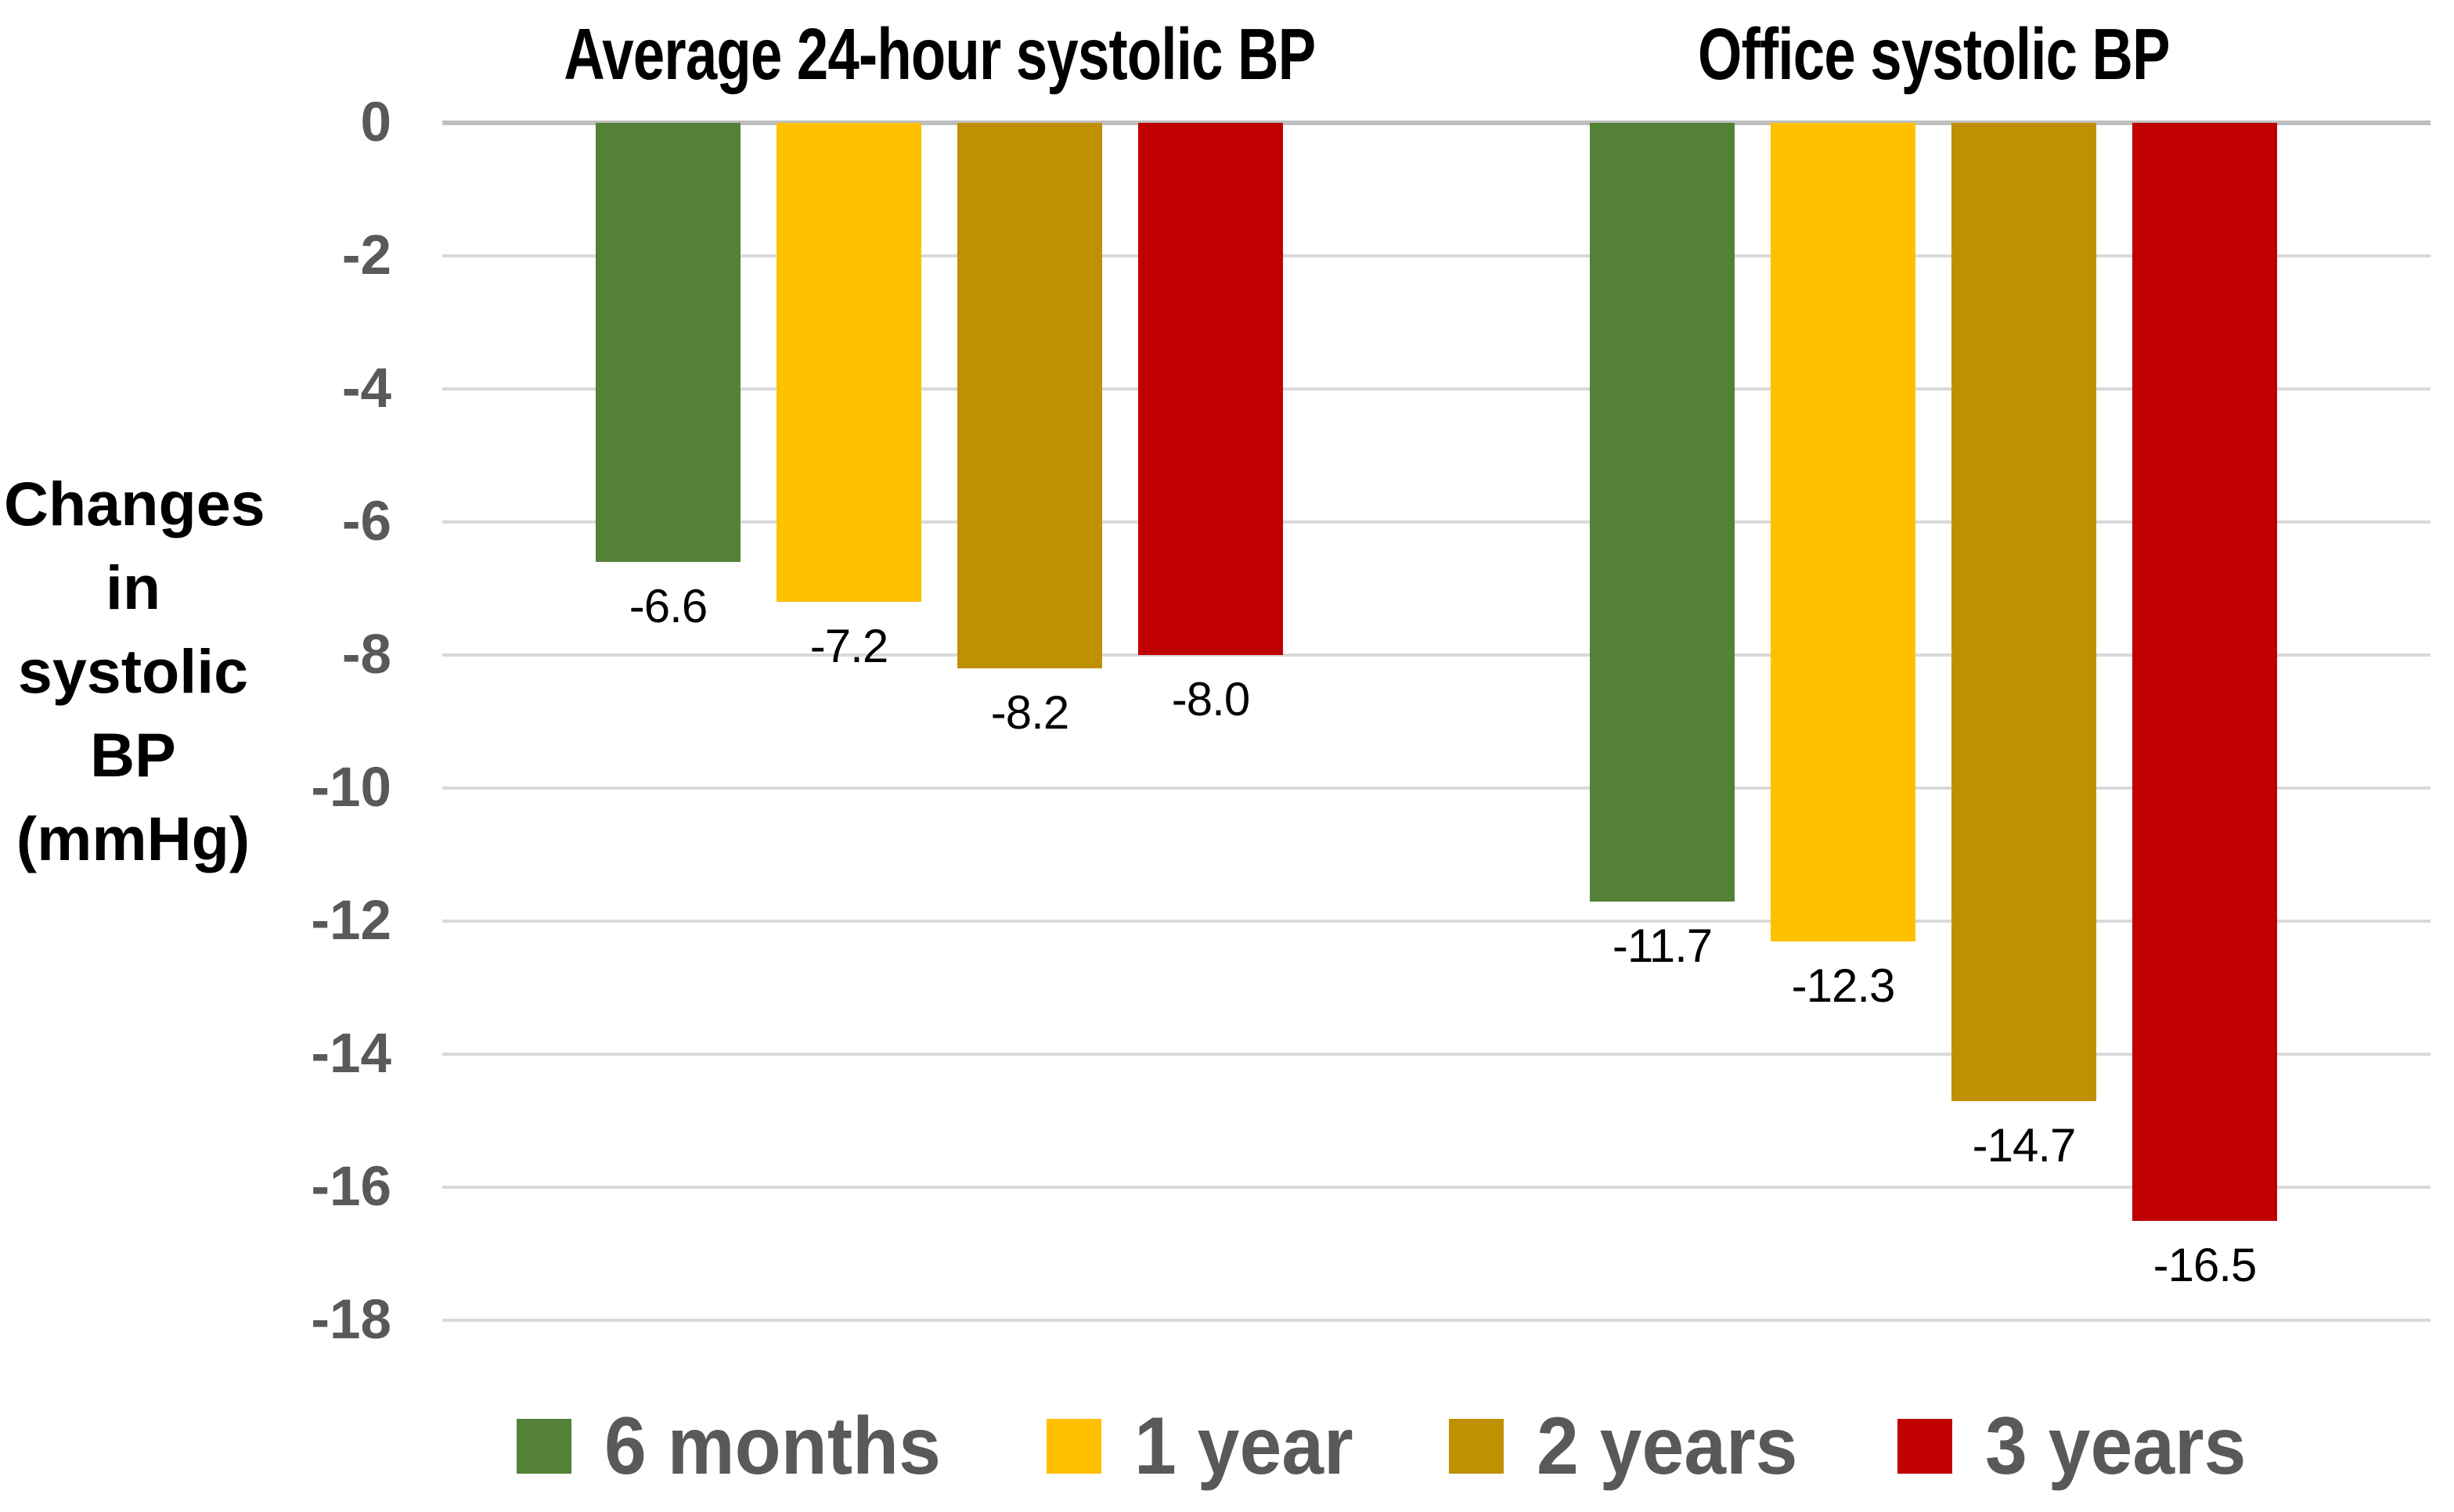 This screenshot has height=1512, width=2454. I want to click on legend-label: 2 years, so click(1667, 1446).